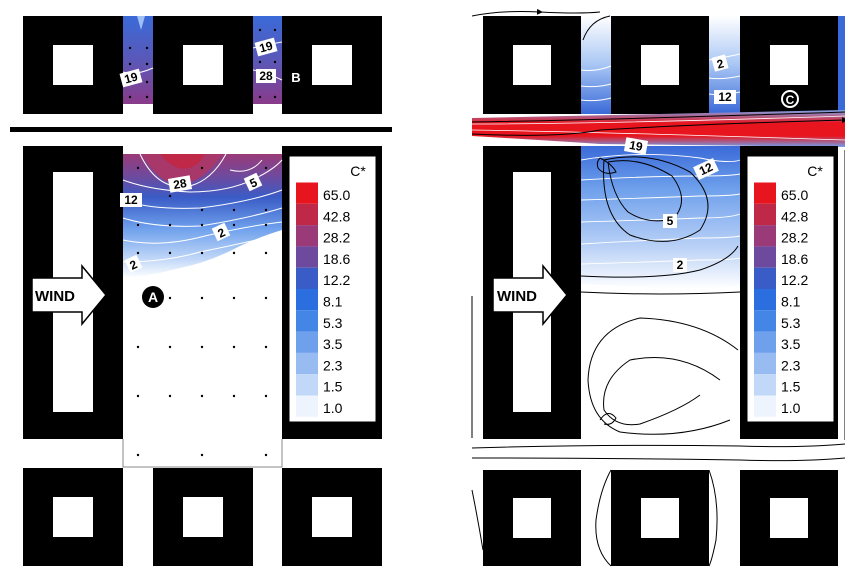  What do you see at coordinates (841, 65) in the screenshot?
I see `gap-edge` at bounding box center [841, 65].